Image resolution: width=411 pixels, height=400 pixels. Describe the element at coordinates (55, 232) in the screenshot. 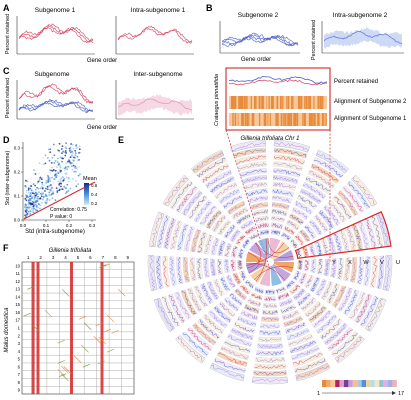

I see `panel-d-xlabel: Std (intra-subgenome)` at that location.